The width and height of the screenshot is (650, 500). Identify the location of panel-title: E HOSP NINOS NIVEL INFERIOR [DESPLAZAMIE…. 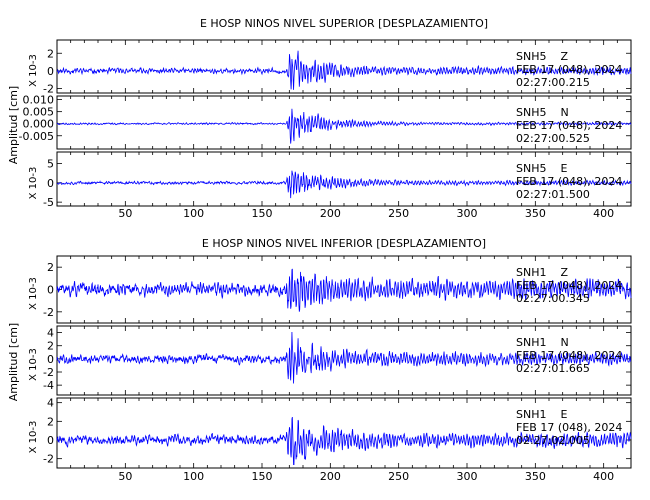
(344, 243).